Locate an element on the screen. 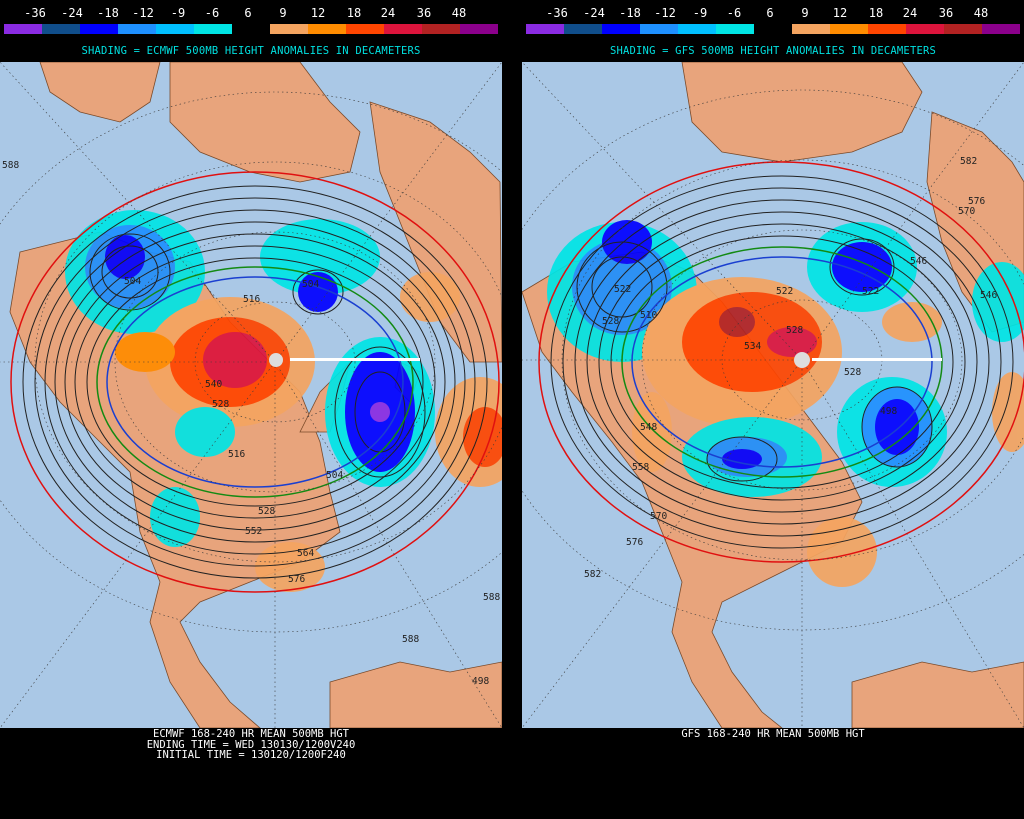  caption-line: INITIAL TIME = 130120/1200F240 is located at coordinates (251, 755).